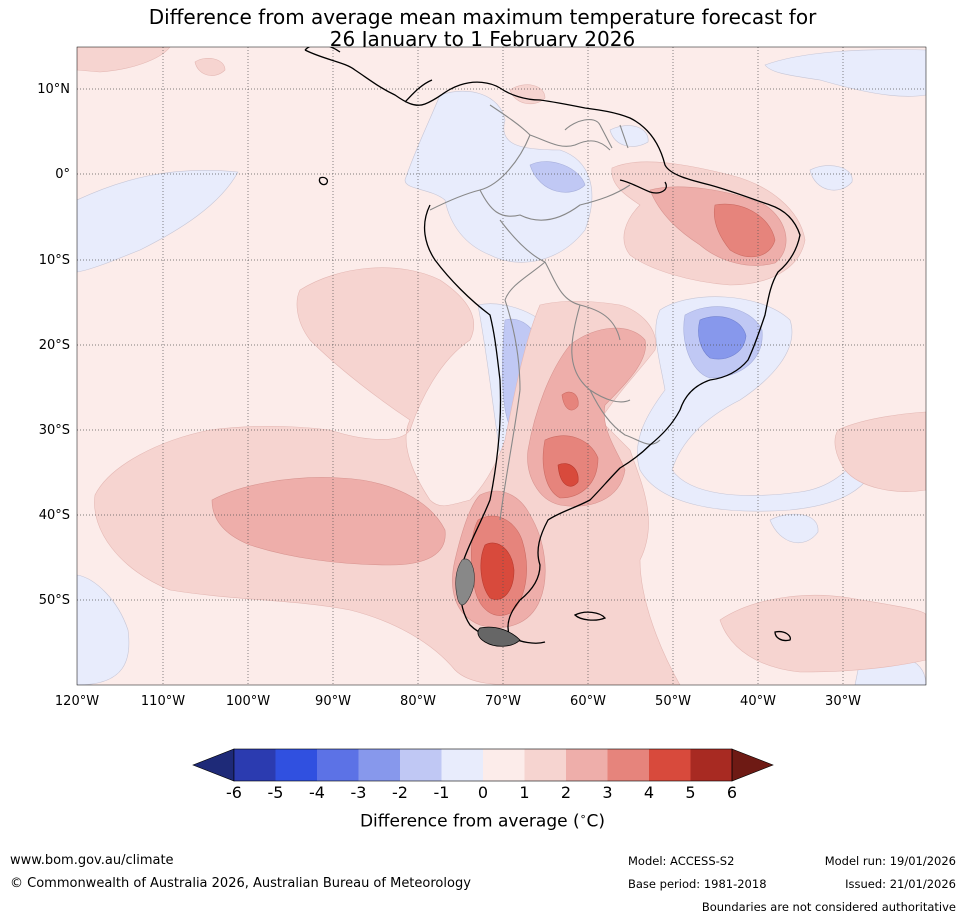 This screenshot has height=919, width=965. I want to click on tierra-del-fuego, so click(499, 636).